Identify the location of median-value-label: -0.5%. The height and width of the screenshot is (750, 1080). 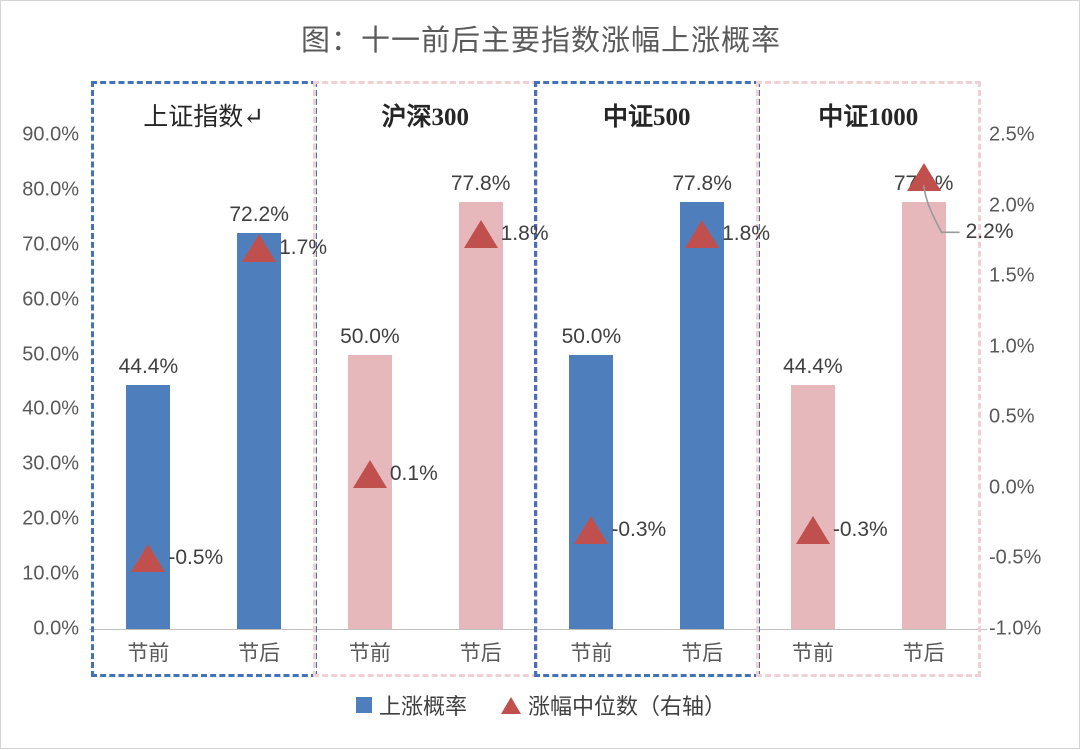
(196, 558).